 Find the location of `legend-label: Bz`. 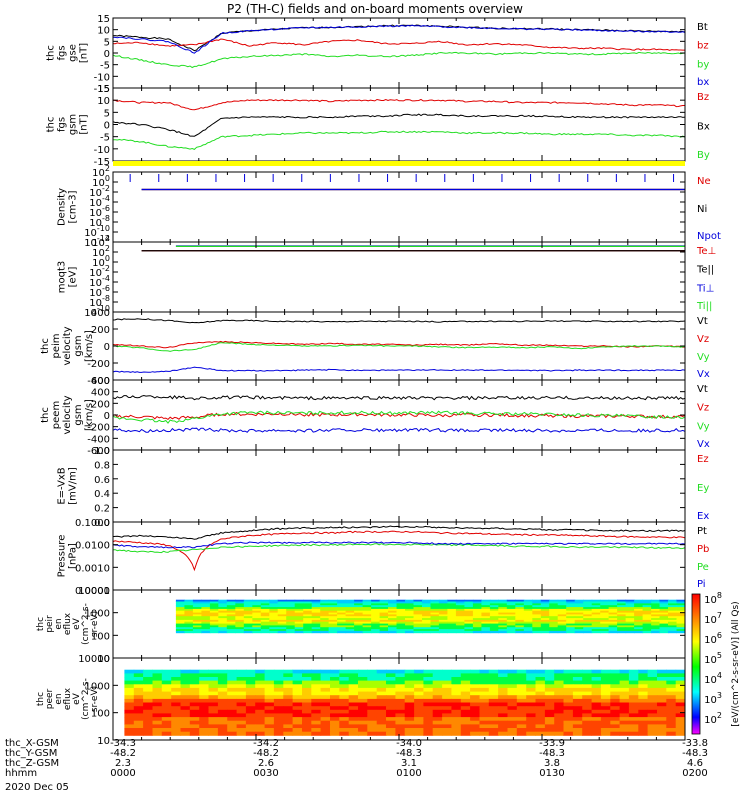

legend-label: Bz is located at coordinates (703, 97).